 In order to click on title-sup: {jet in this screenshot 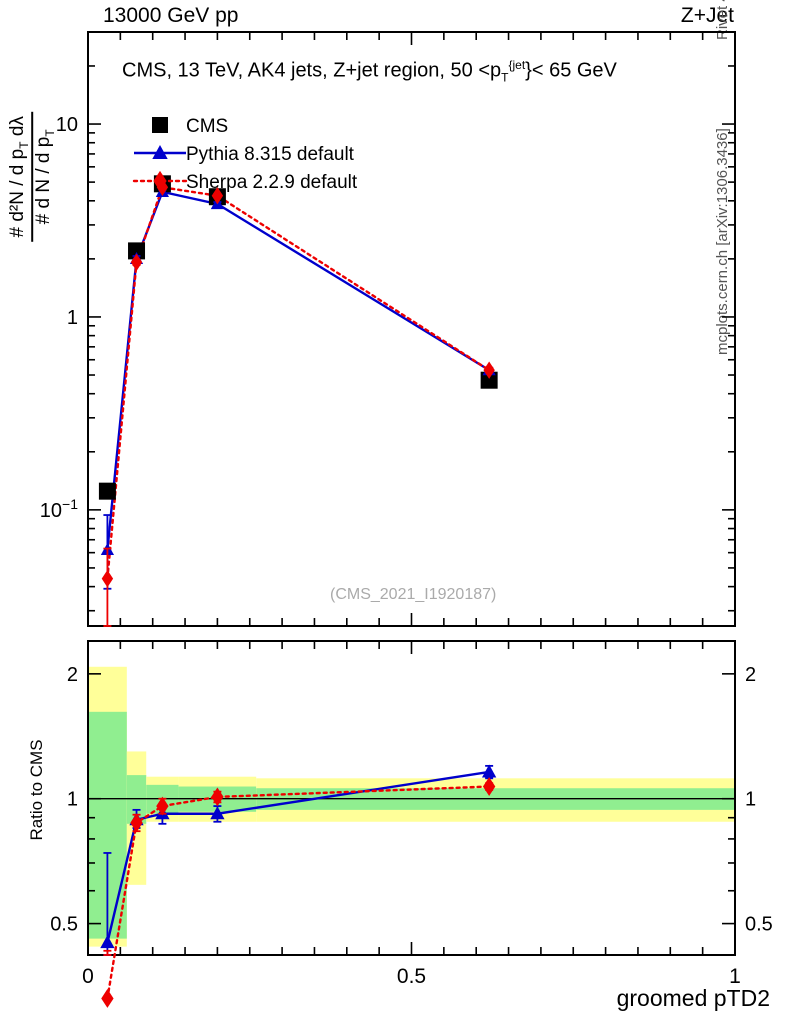, I will do `click(517, 65)`.